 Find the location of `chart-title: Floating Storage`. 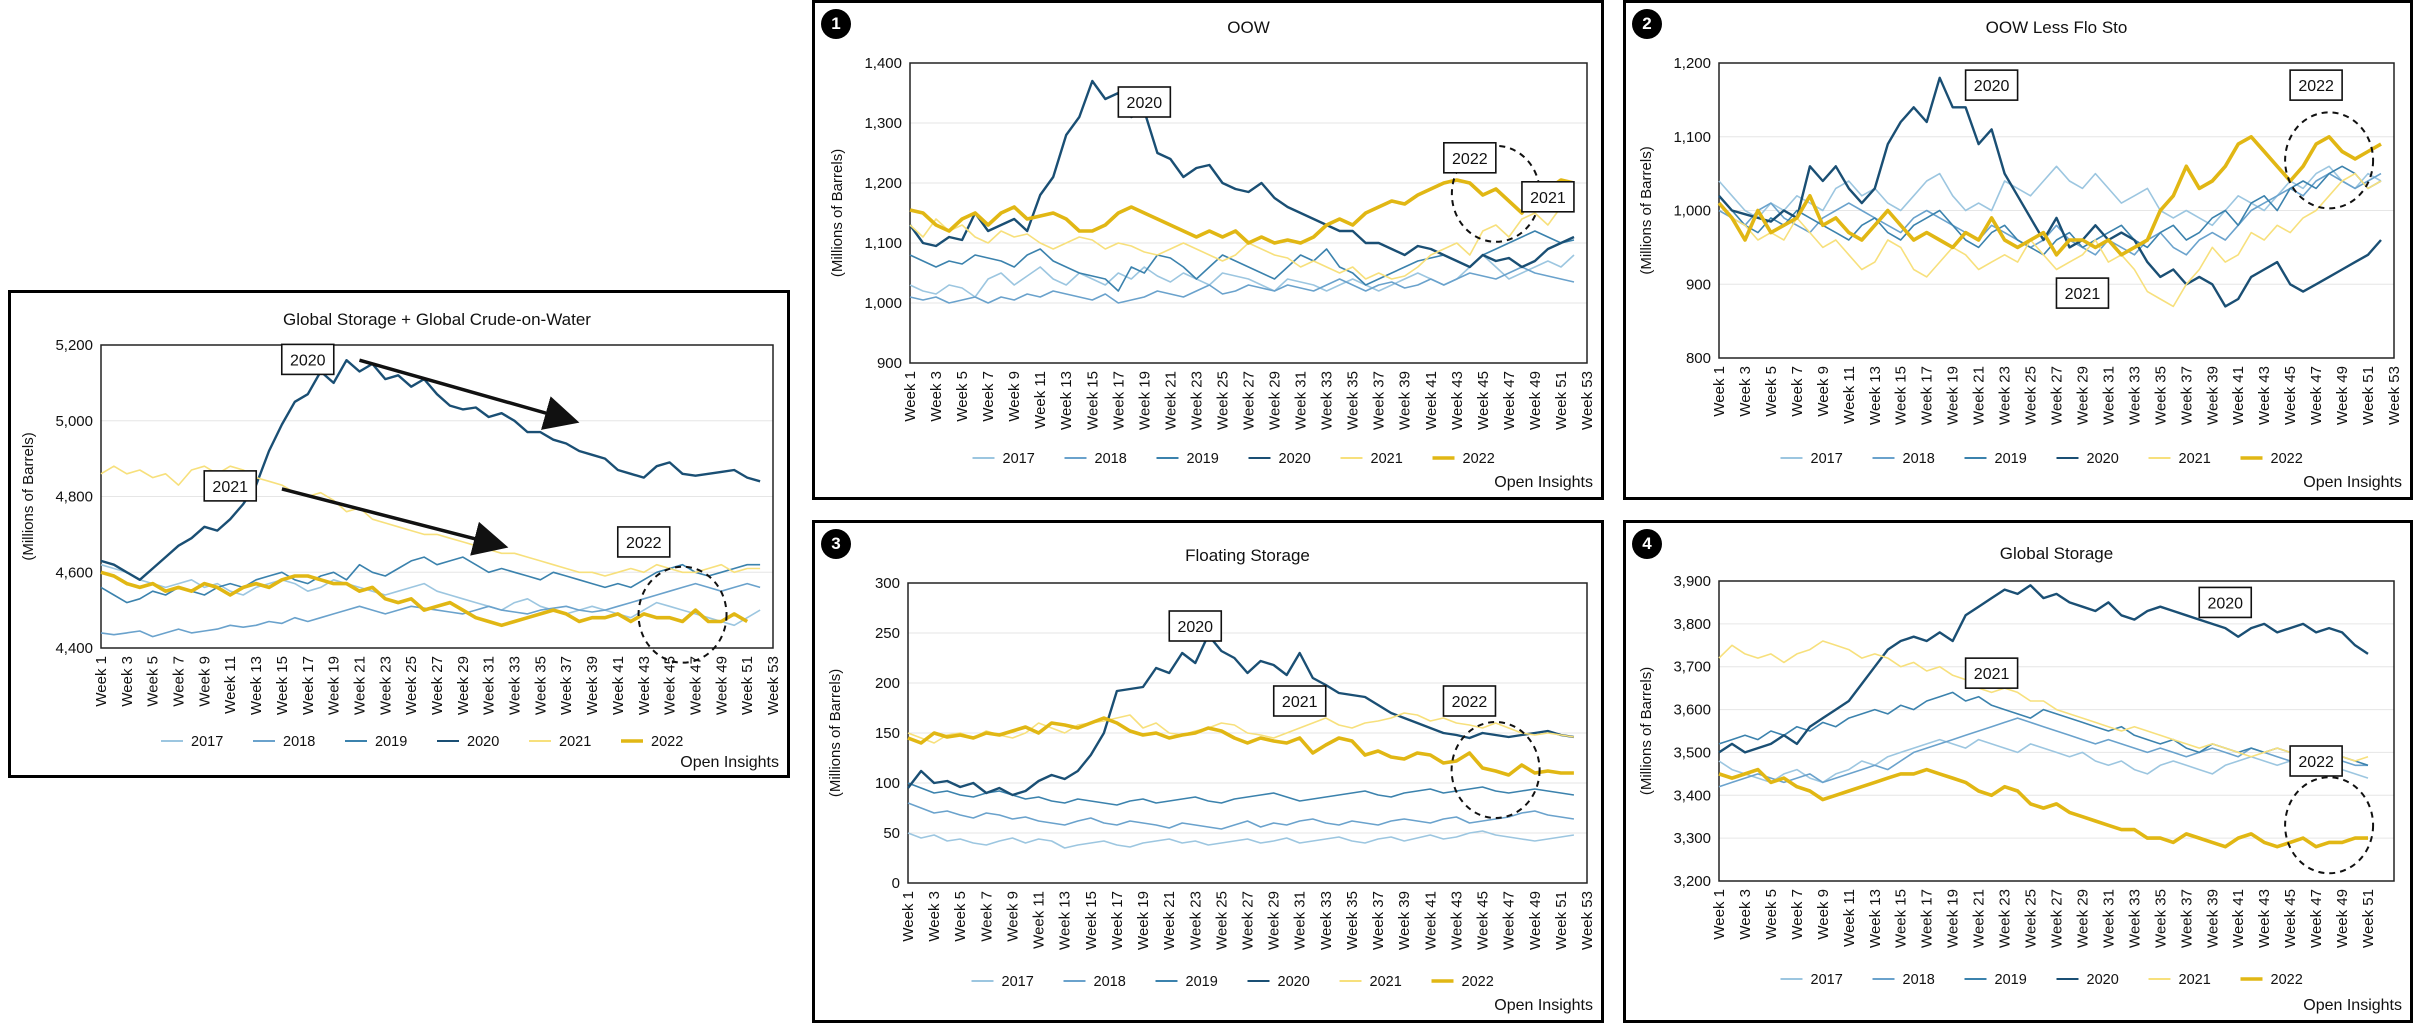

chart-title: Floating Storage is located at coordinates (1247, 555).